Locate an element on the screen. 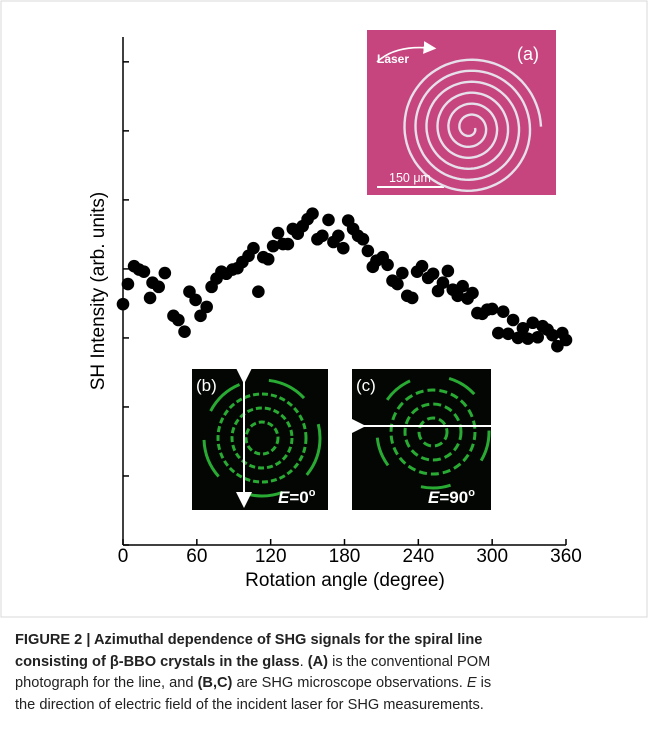 Image resolution: width=649 pixels, height=732 pixels. x-tick-label: 360 is located at coordinates (566, 556).